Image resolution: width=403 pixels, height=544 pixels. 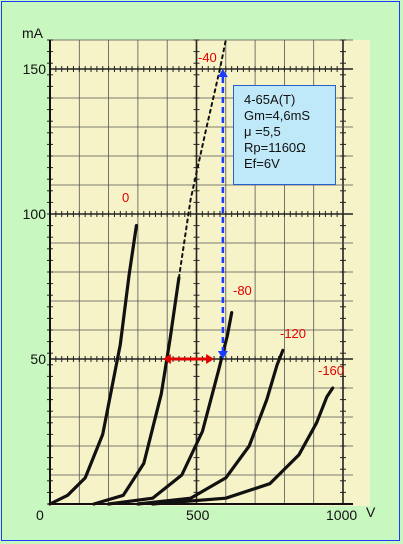 I want to click on curve-label: 0, so click(x=125, y=197).